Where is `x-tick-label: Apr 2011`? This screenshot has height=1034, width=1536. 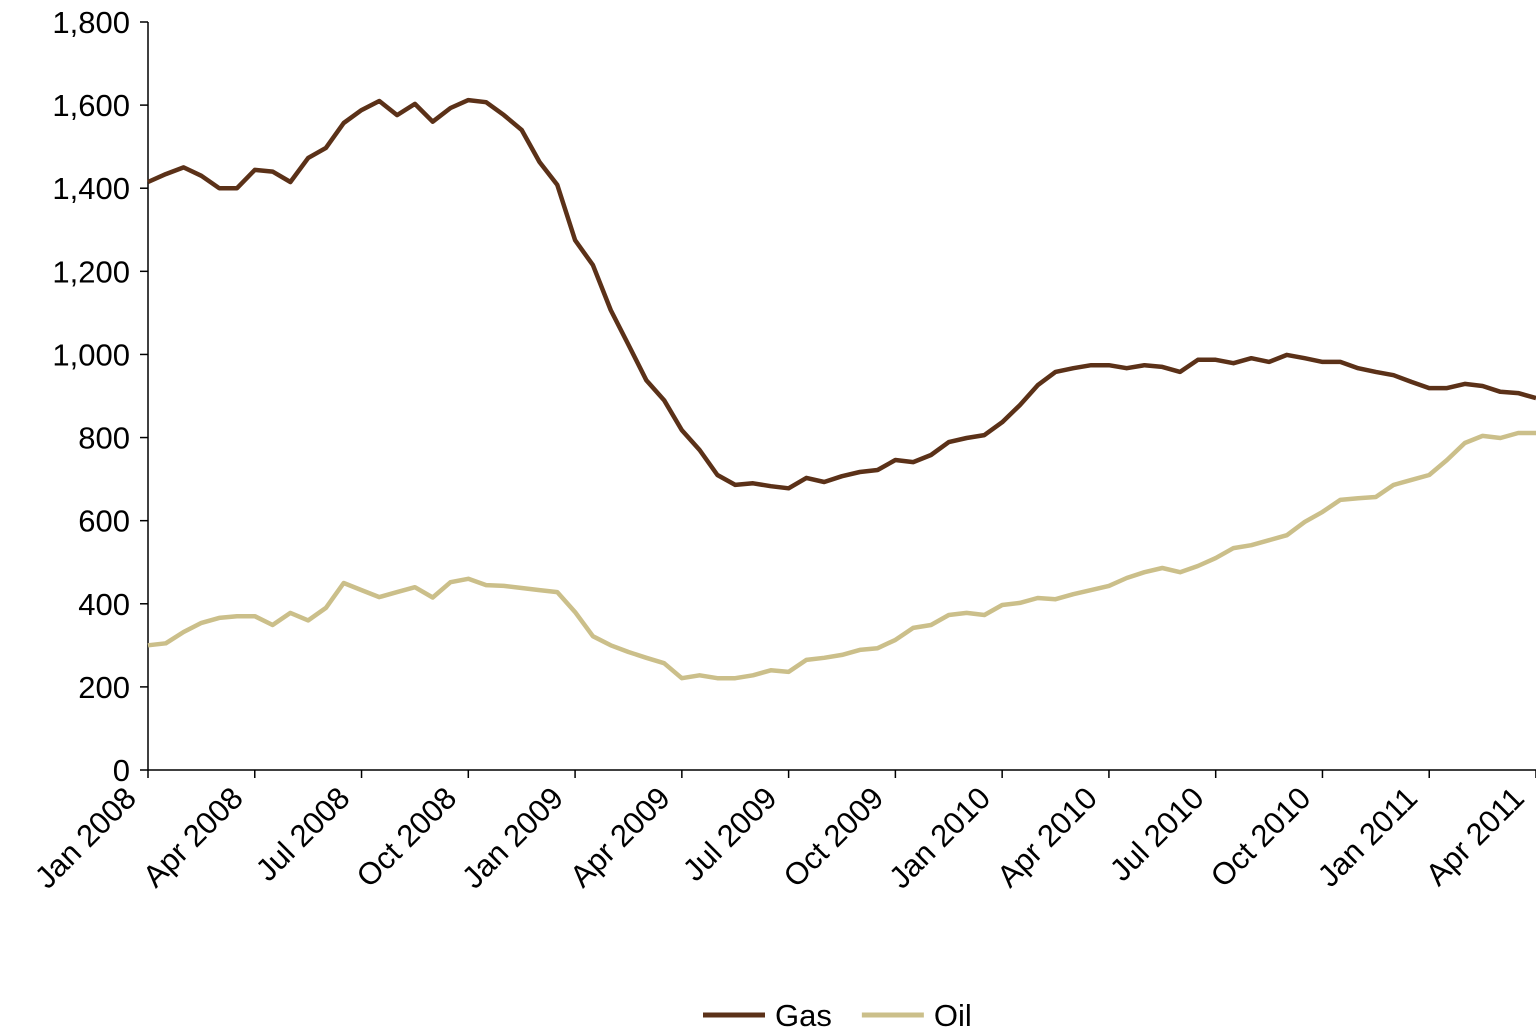 x-tick-label: Apr 2011 is located at coordinates (1475, 836).